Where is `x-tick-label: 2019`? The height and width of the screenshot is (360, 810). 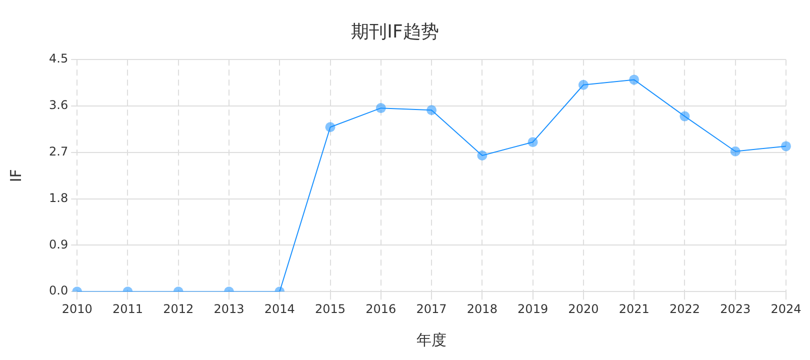 x-tick-label: 2019 is located at coordinates (533, 309).